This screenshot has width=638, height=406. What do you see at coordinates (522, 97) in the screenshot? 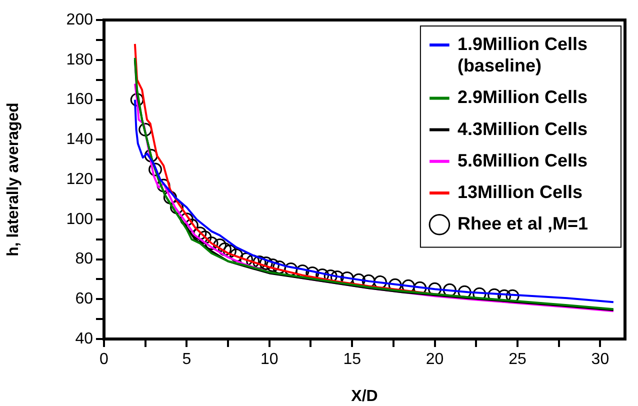
I see `legend-label: 2.9Million Cells` at bounding box center [522, 97].